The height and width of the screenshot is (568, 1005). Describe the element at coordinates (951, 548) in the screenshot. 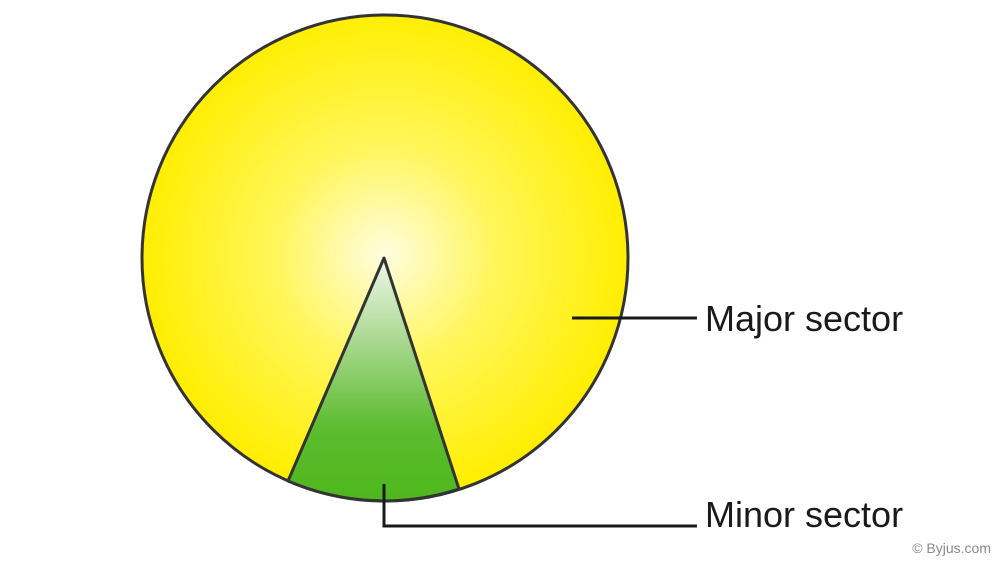

I see `watermark: © Byjus.com` at that location.